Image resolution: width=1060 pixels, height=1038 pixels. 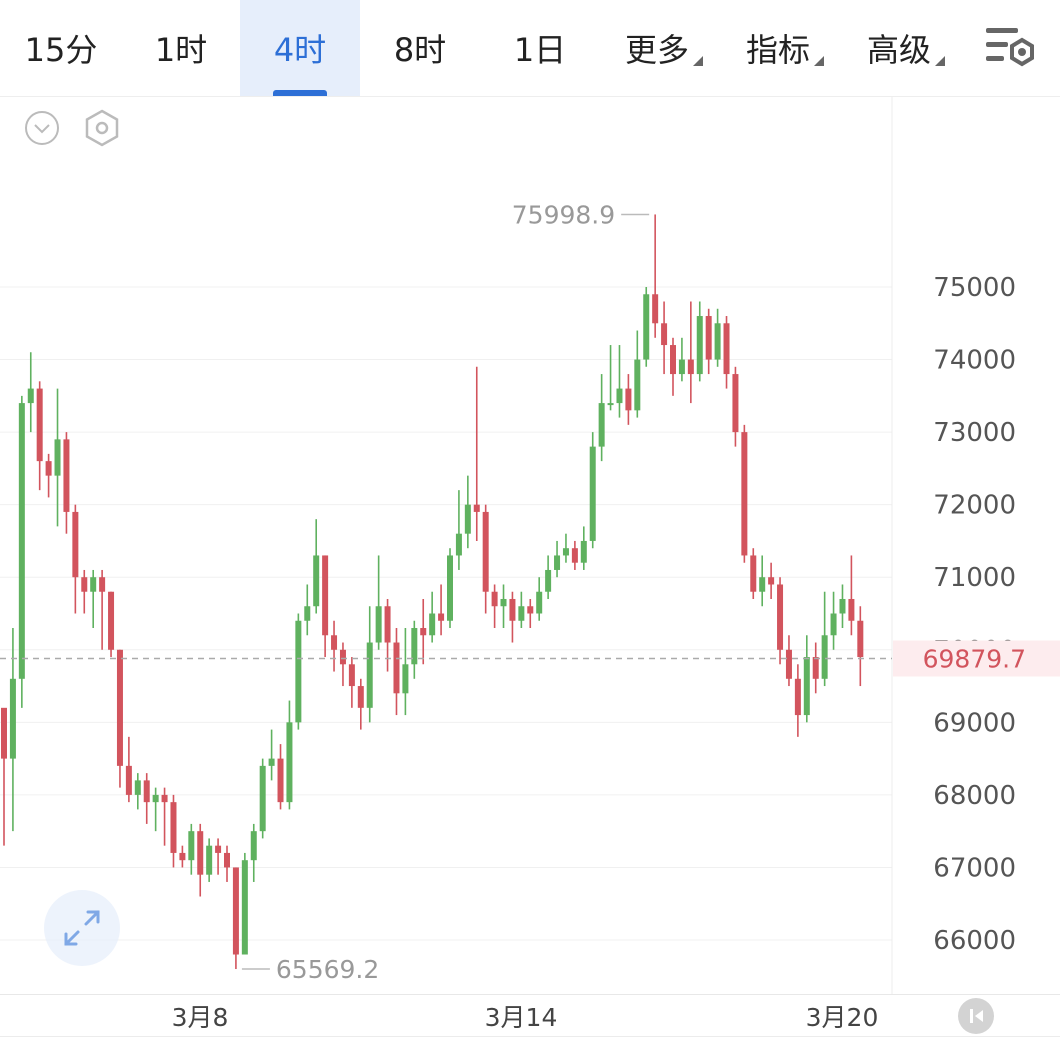 What do you see at coordinates (42, 128) in the screenshot?
I see `chevron-down-circle-icon` at bounding box center [42, 128].